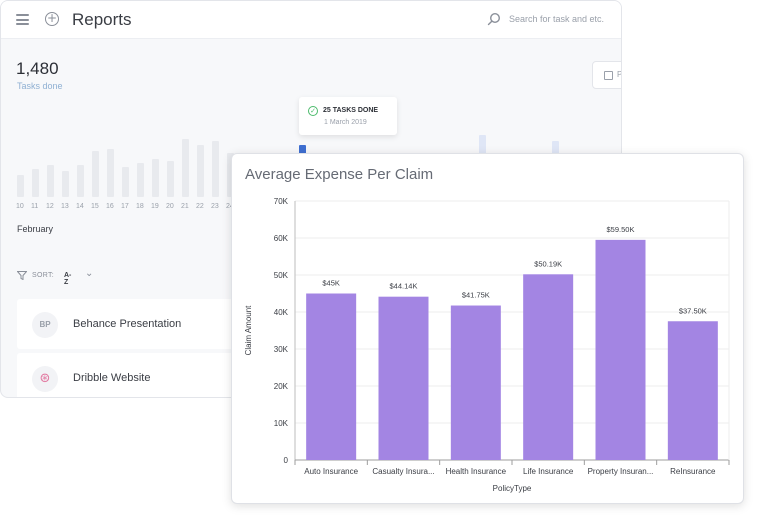 The width and height of the screenshot is (760, 520). I want to click on x-tick-label: Auto Insurance, so click(331, 471).